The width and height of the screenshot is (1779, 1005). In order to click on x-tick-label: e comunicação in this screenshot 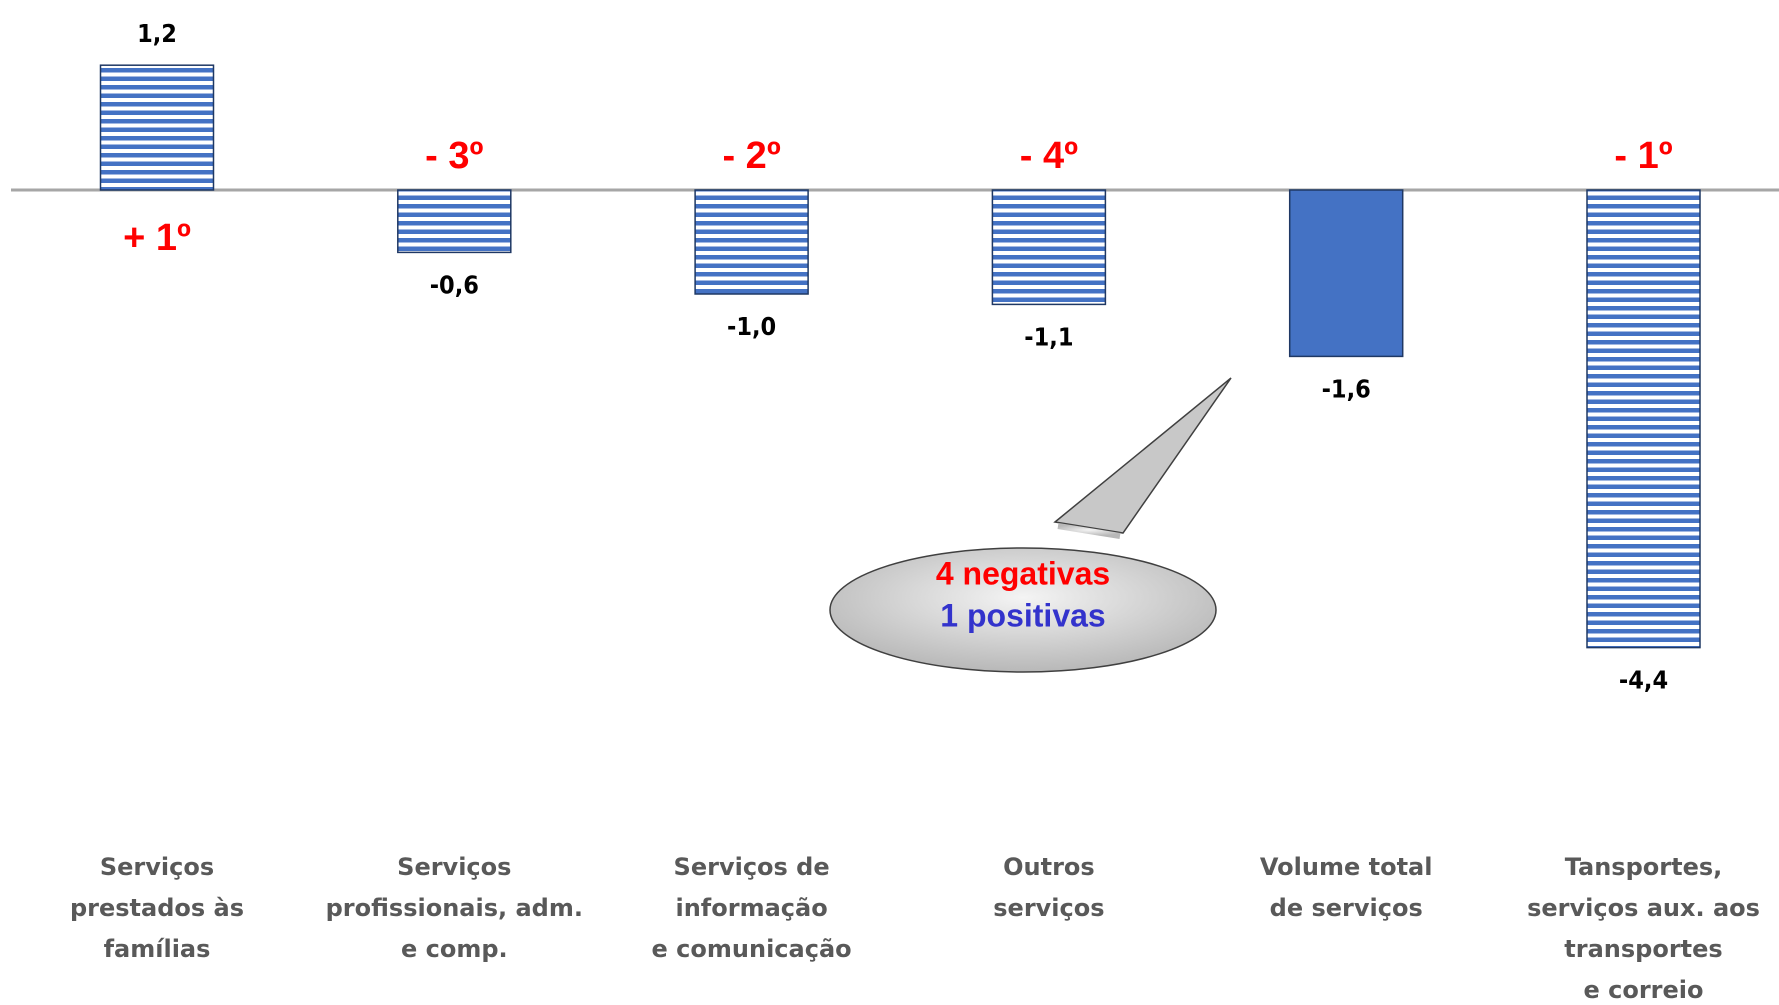, I will do `click(752, 949)`.